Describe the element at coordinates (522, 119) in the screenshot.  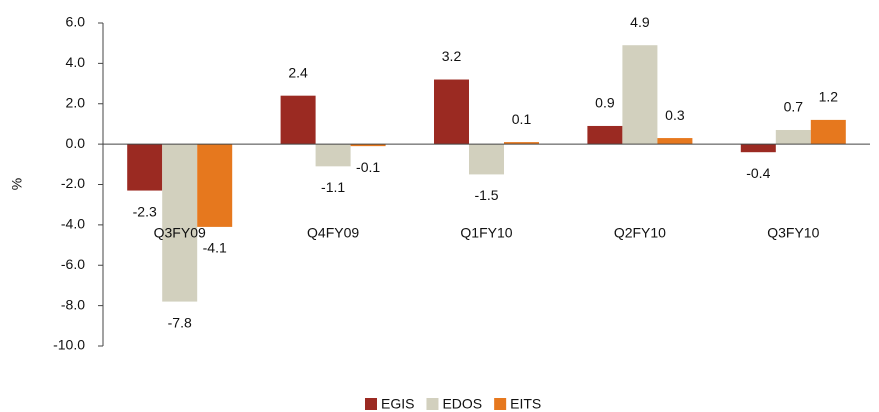
I see `value-label: 0.1` at that location.